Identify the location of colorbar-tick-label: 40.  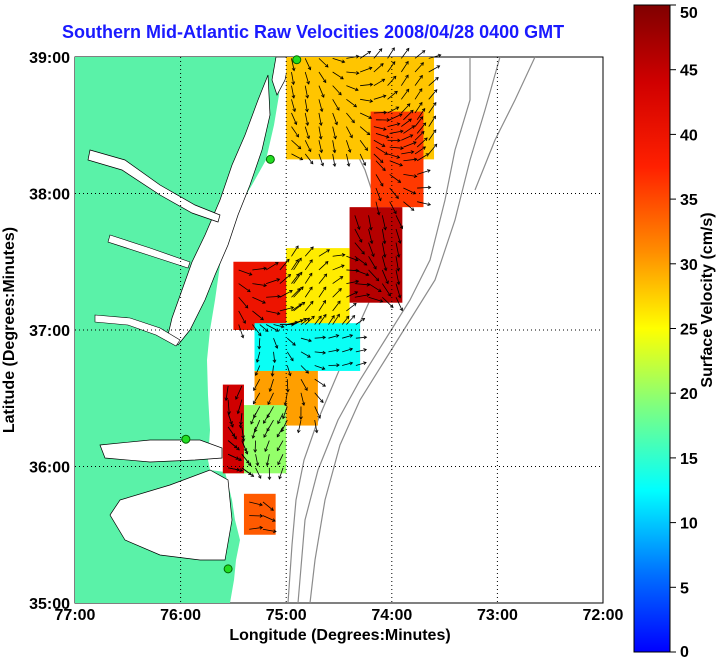
(689, 135).